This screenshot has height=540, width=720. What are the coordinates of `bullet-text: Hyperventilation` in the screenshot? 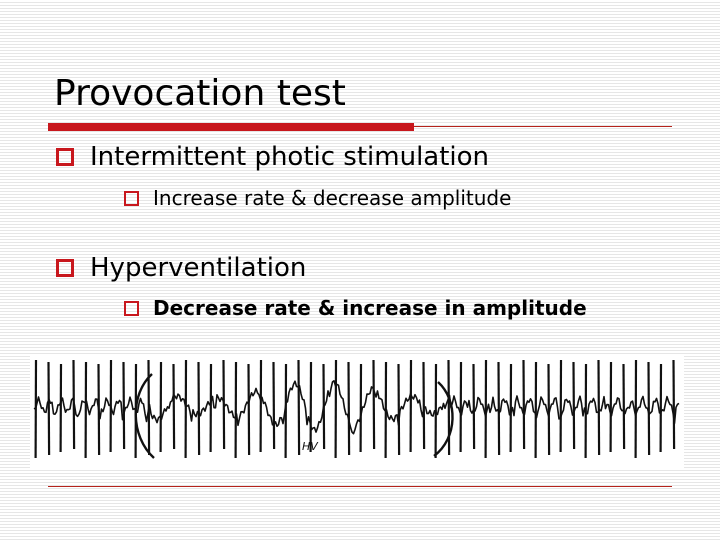 It's located at (198, 268).